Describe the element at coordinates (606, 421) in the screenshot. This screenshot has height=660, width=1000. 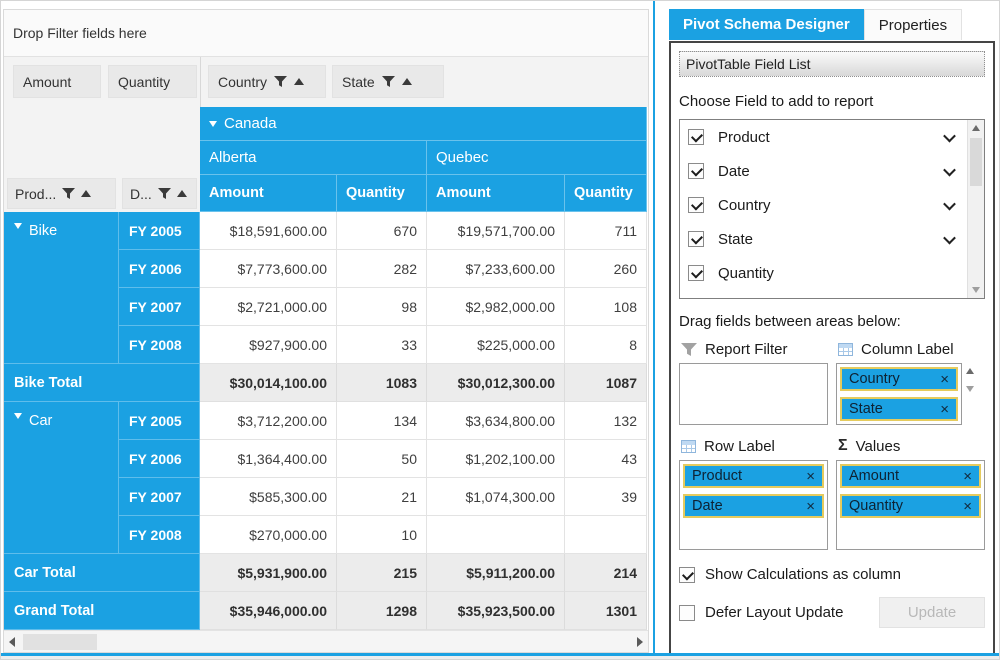
I see `pivot-value-cell: 132` at that location.